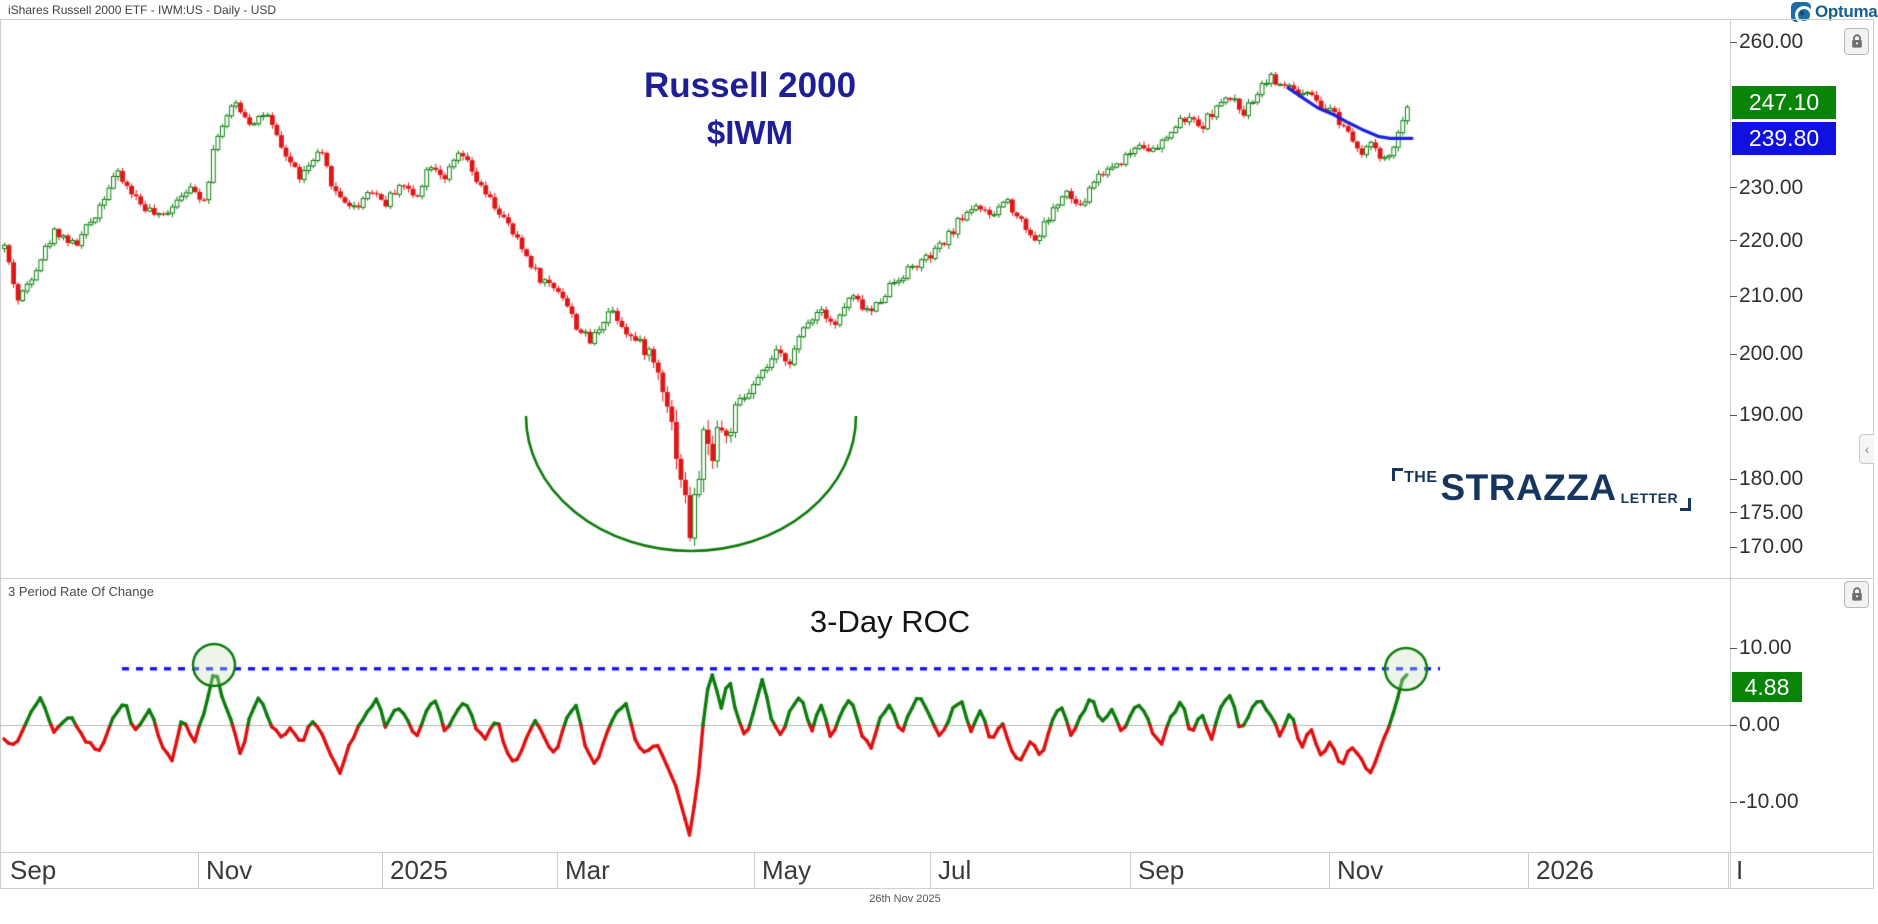 The image size is (1878, 924). I want to click on date-axis-label: May, so click(787, 870).